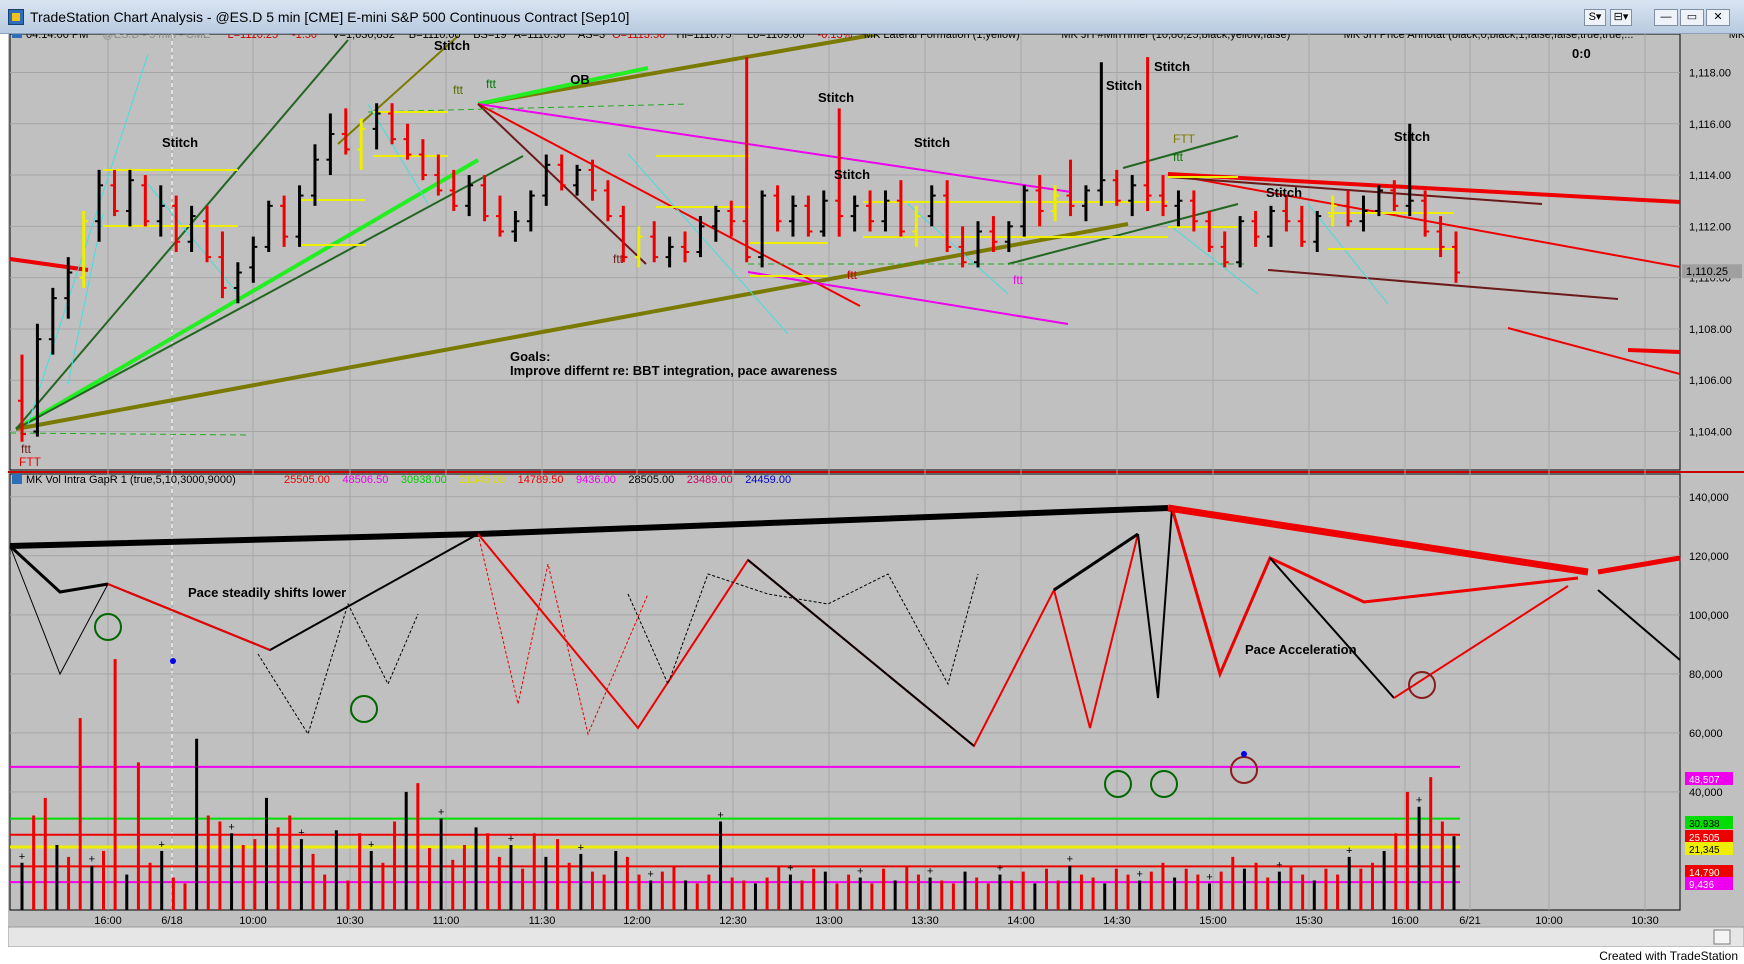 The height and width of the screenshot is (964, 1744). I want to click on maximize-button: ▭, so click(1692, 17).